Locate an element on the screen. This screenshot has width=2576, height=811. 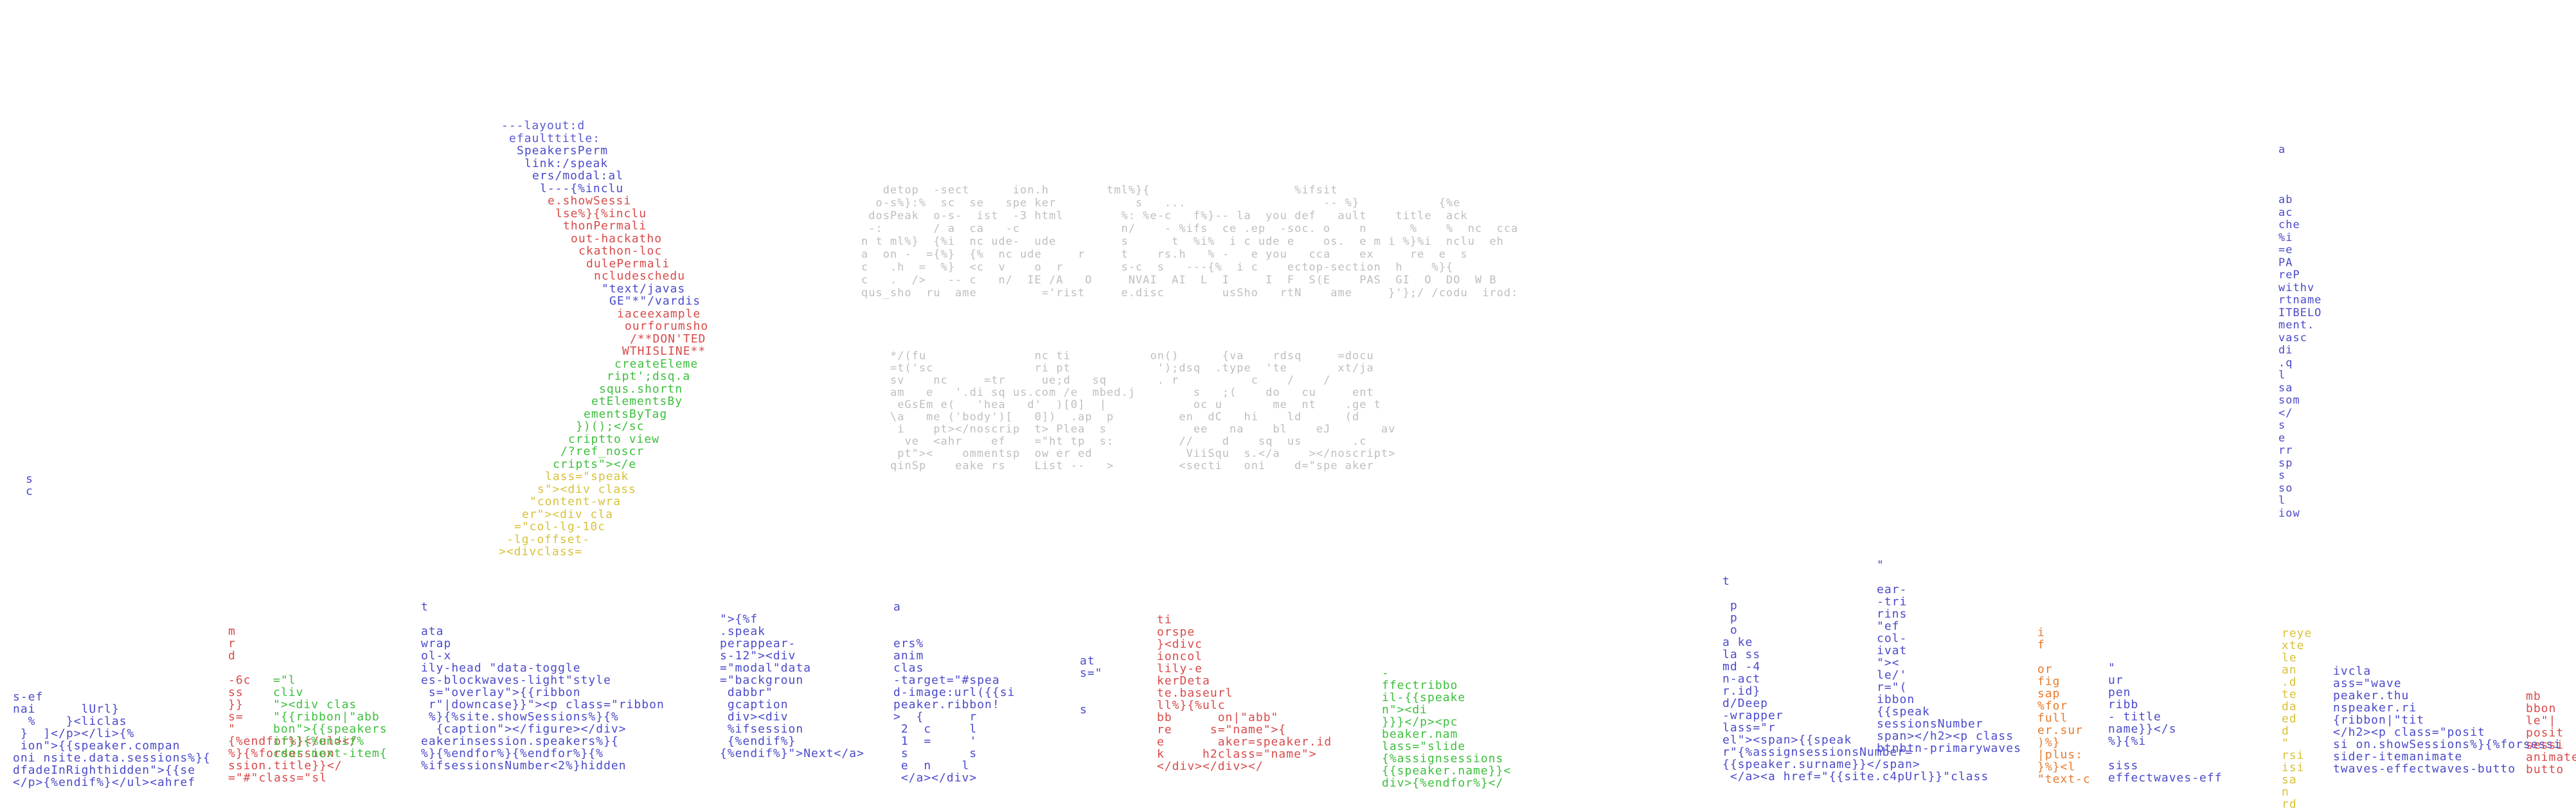
diagonal-code-line: l---{%inclu is located at coordinates (582, 188).